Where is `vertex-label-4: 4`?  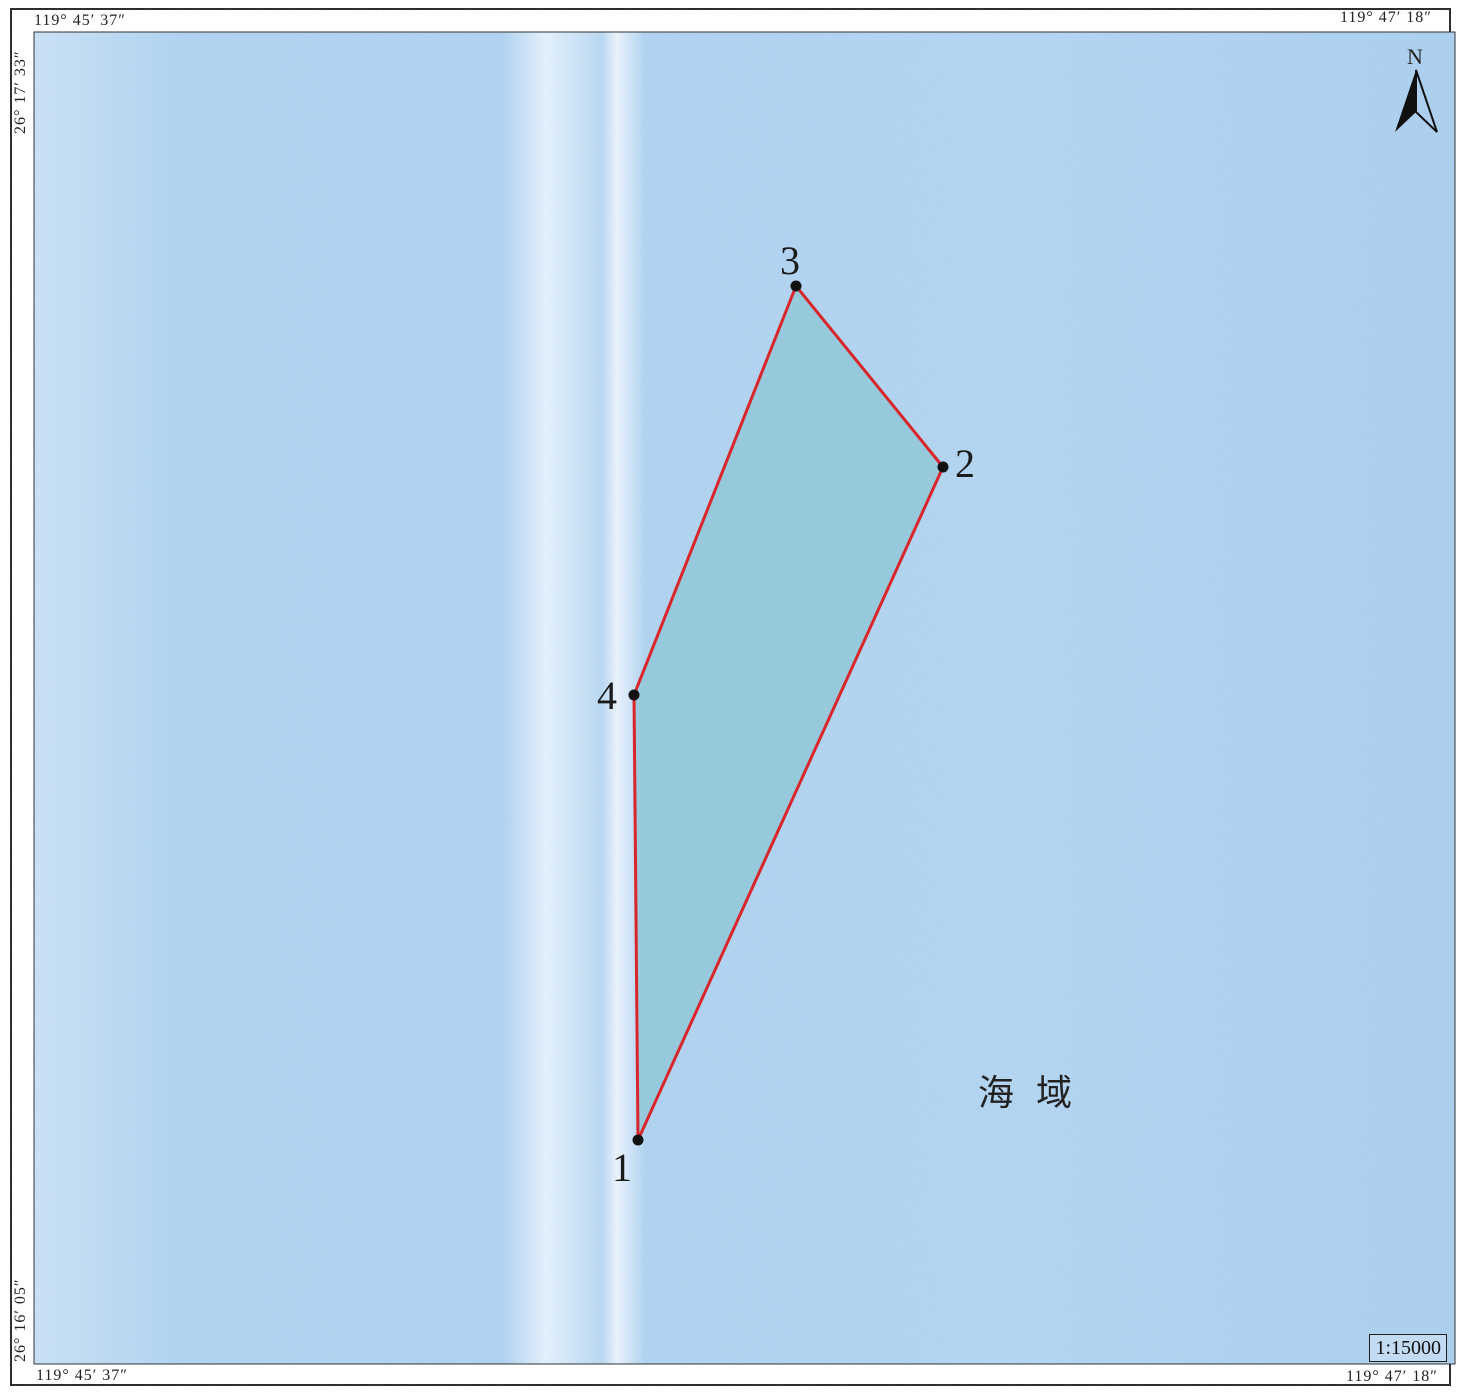
vertex-label-4: 4 is located at coordinates (607, 695).